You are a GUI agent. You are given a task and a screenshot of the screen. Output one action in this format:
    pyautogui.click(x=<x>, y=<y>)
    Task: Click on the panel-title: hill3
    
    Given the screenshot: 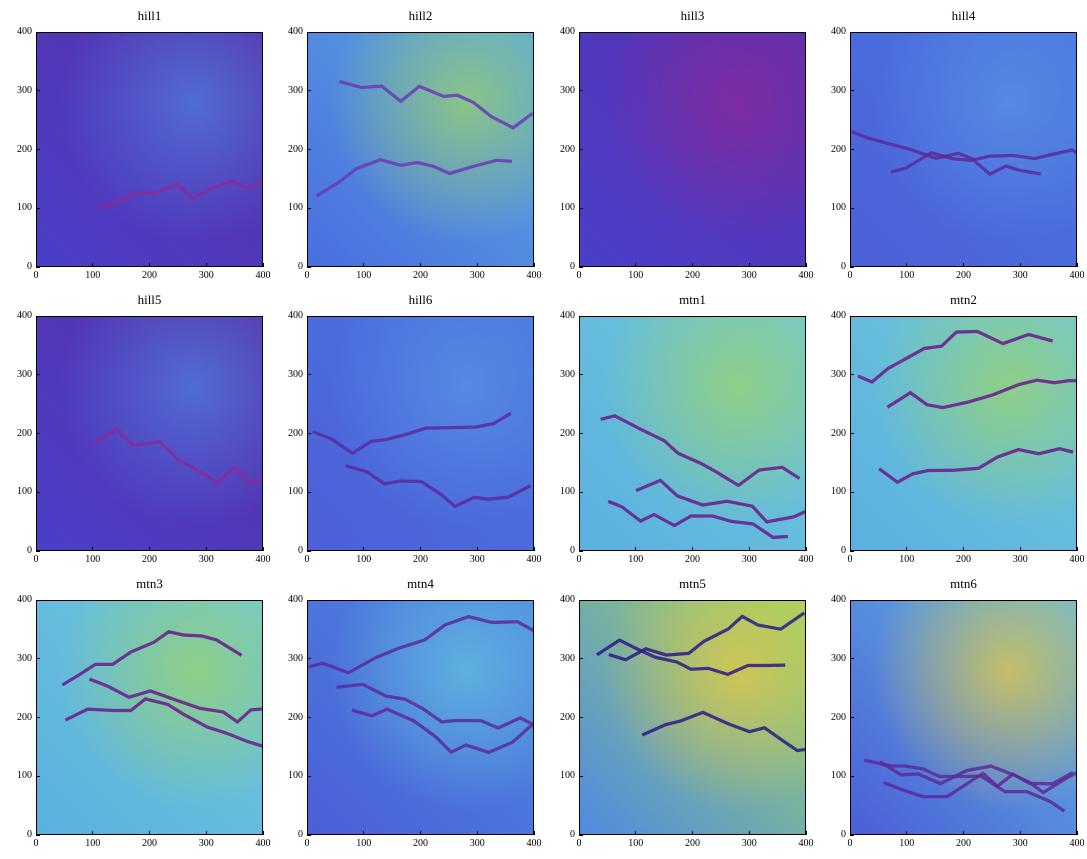 What is the action you would take?
    pyautogui.click(x=692, y=15)
    